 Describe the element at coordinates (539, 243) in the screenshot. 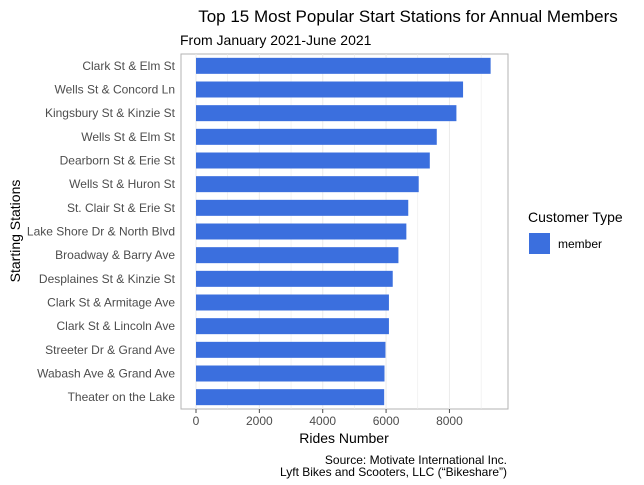

I see `legend-swatch-member` at that location.